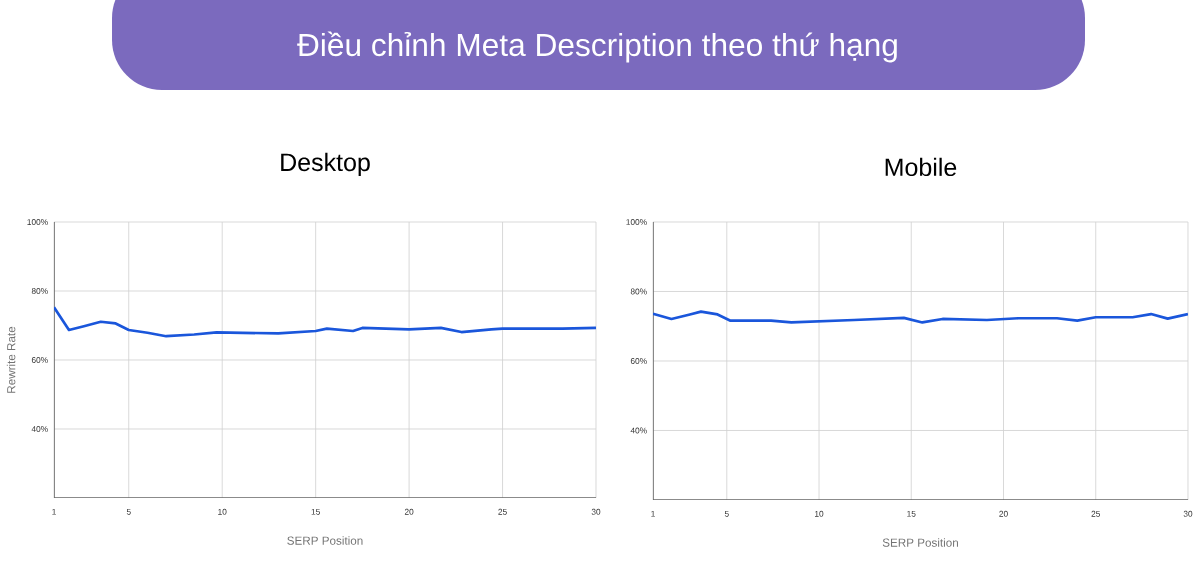 This screenshot has width=1200, height=568. Describe the element at coordinates (921, 167) in the screenshot. I see `chart-title: Mobile` at that location.